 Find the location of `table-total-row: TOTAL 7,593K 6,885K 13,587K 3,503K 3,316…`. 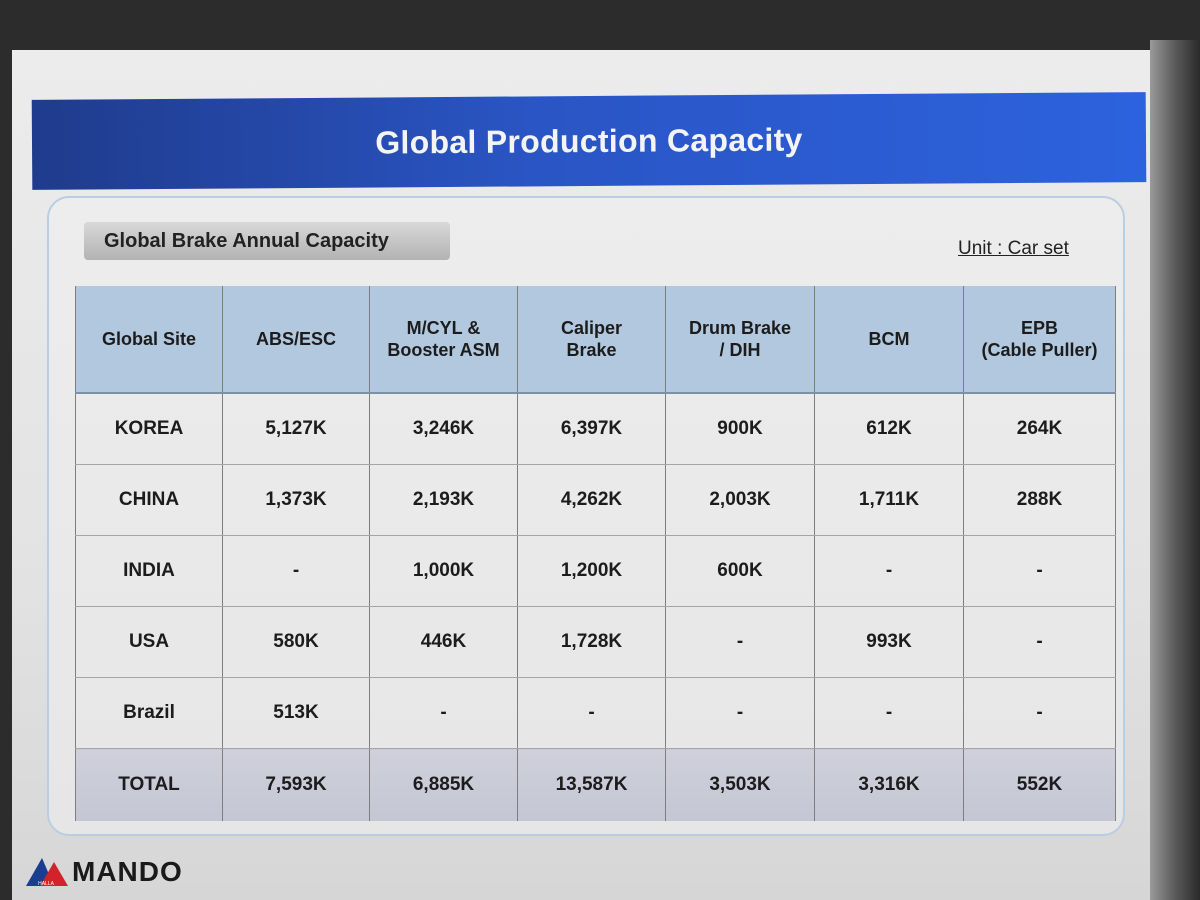

table-total-row: TOTAL 7,593K 6,885K 13,587K 3,503K 3,316… is located at coordinates (595, 784).